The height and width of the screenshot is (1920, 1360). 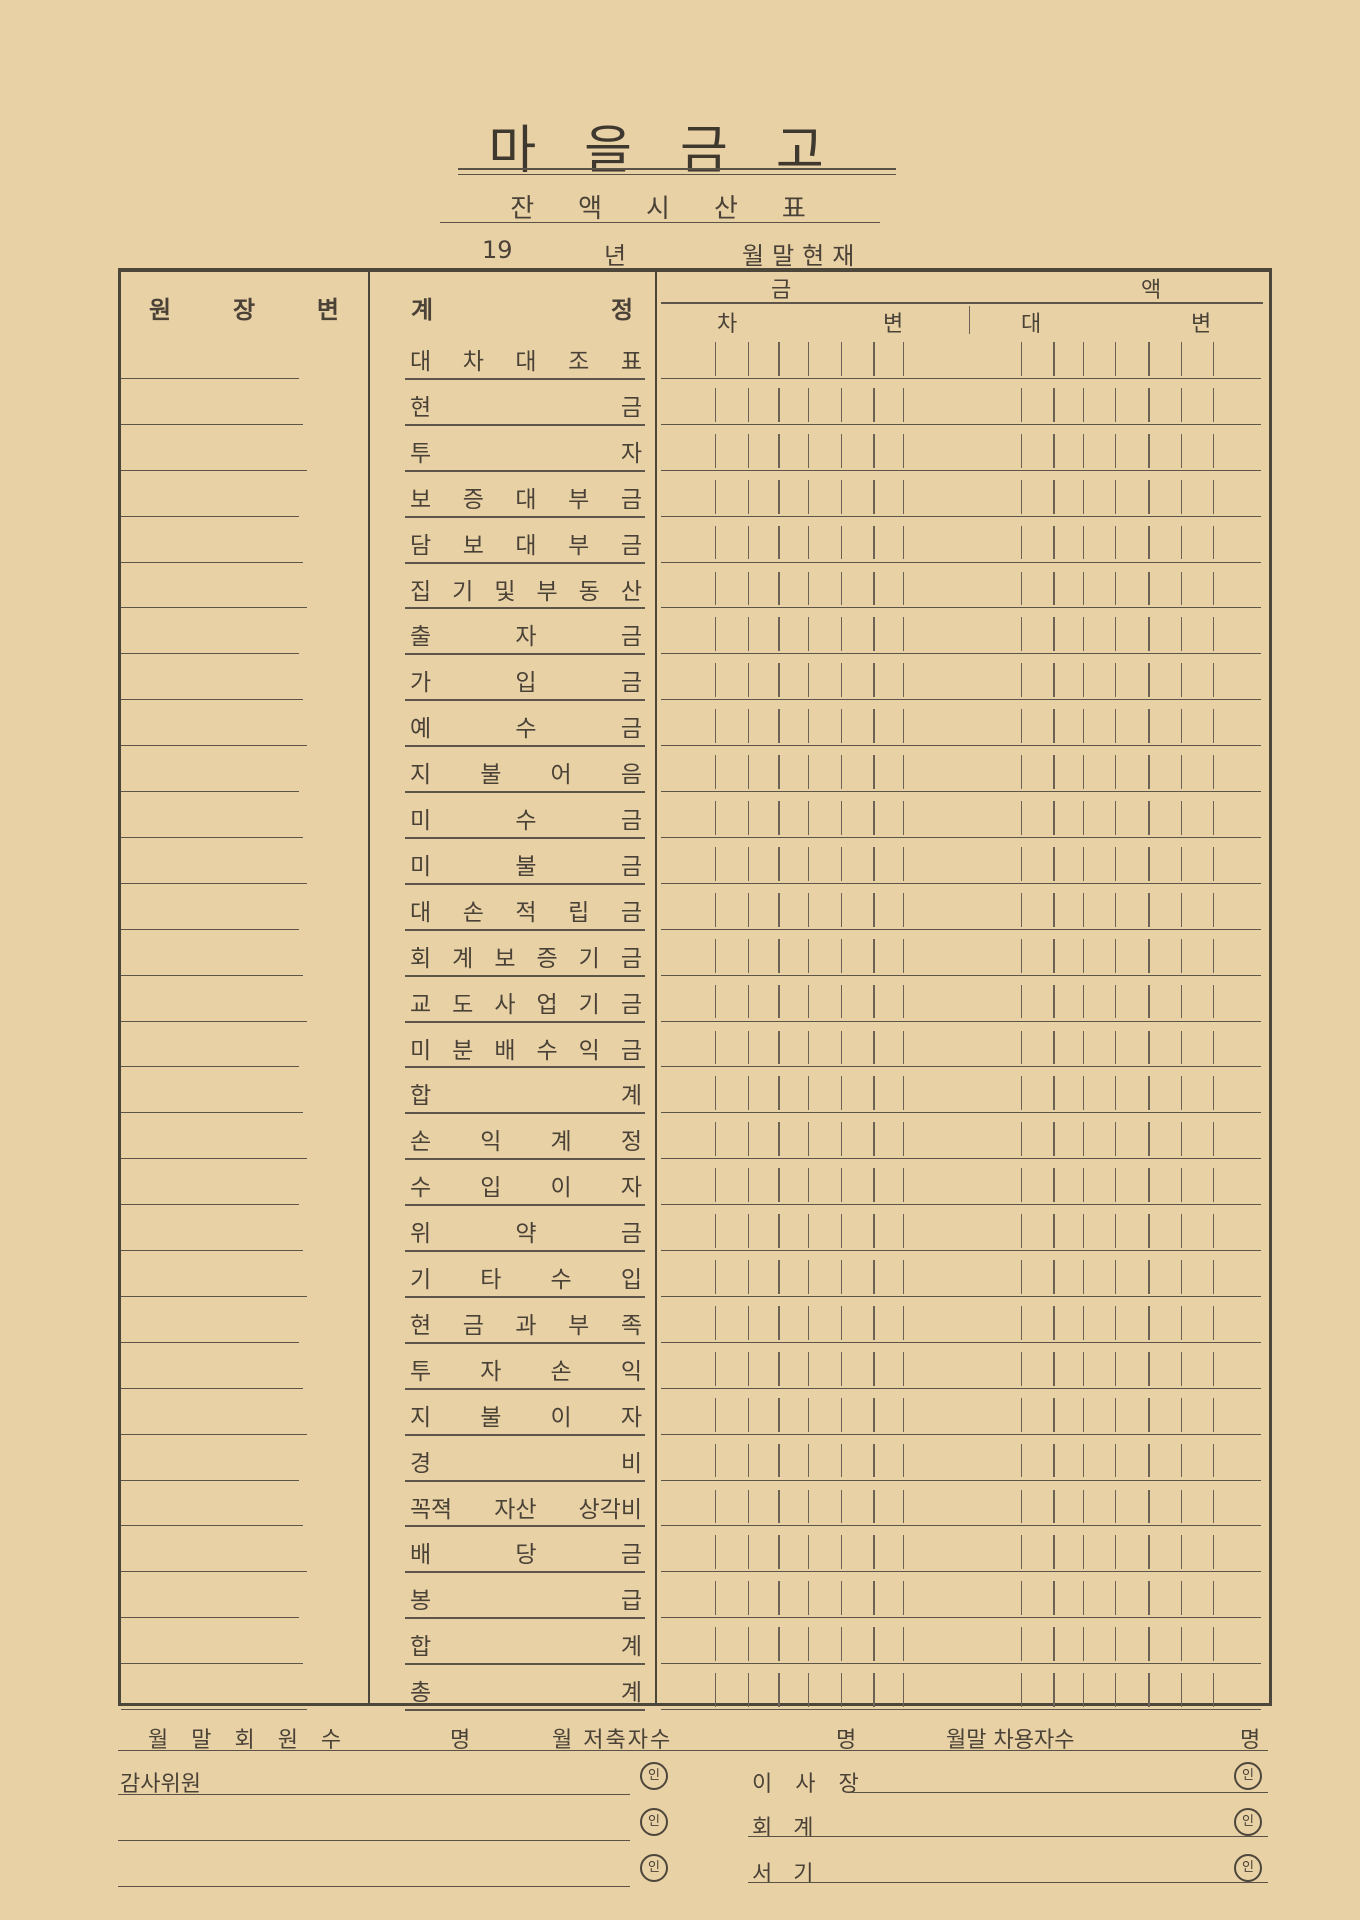 What do you see at coordinates (526, 1463) in the screenshot?
I see `account-label: 경 비` at bounding box center [526, 1463].